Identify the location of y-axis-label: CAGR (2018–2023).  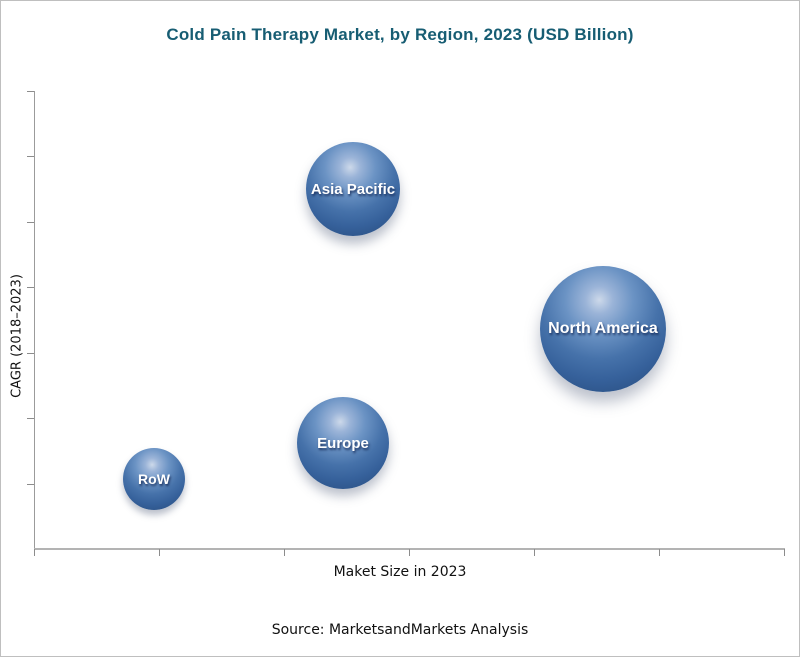
(17, 336).